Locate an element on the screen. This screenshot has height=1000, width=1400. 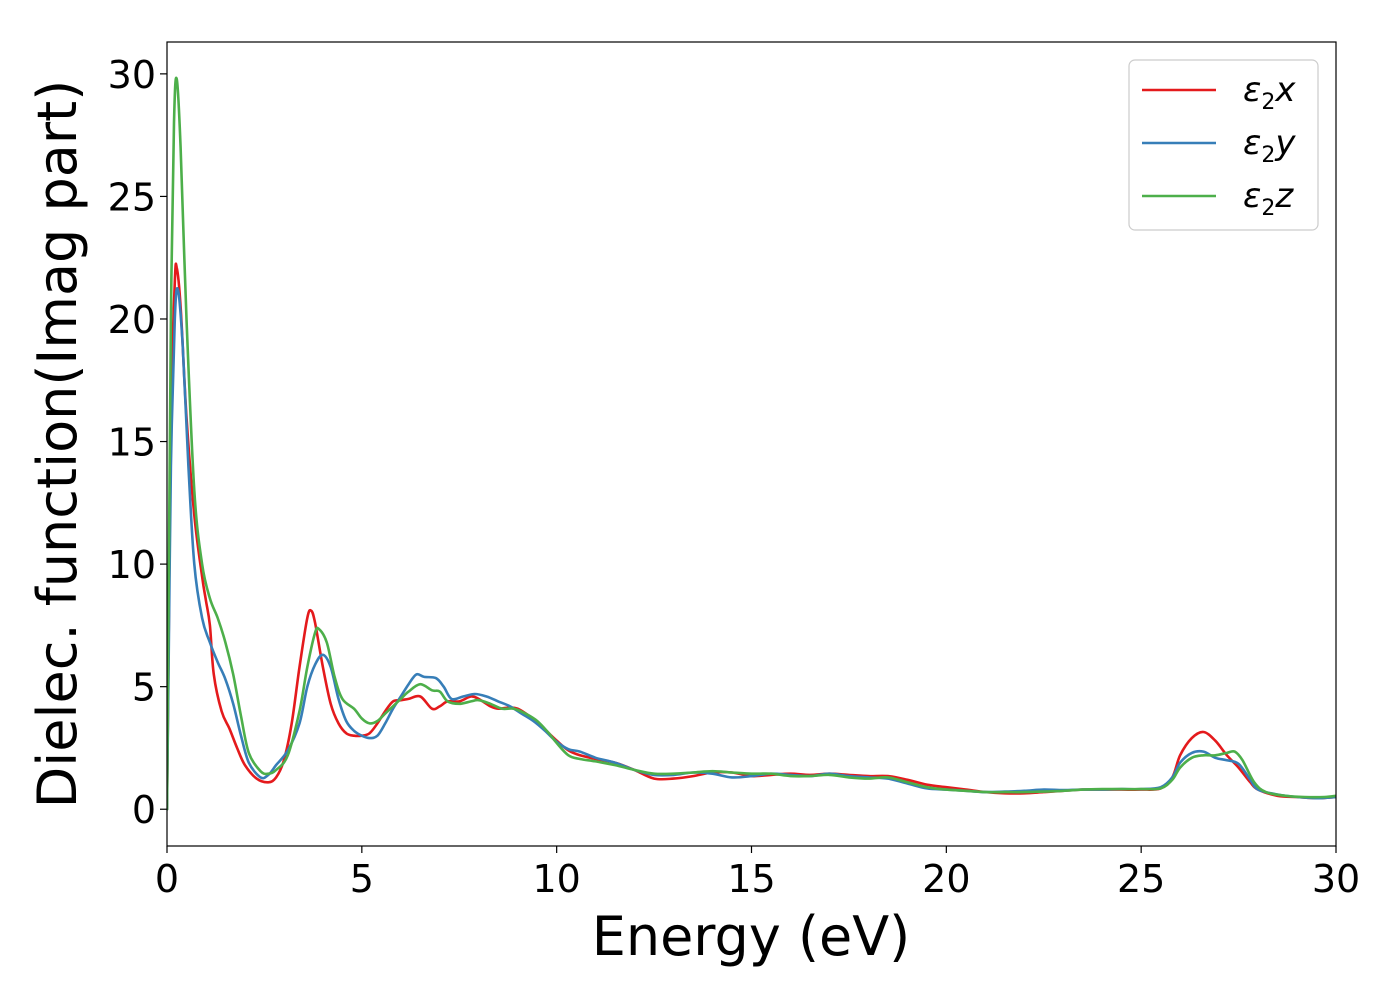
x-tick-label: 20 is located at coordinates (946, 879).